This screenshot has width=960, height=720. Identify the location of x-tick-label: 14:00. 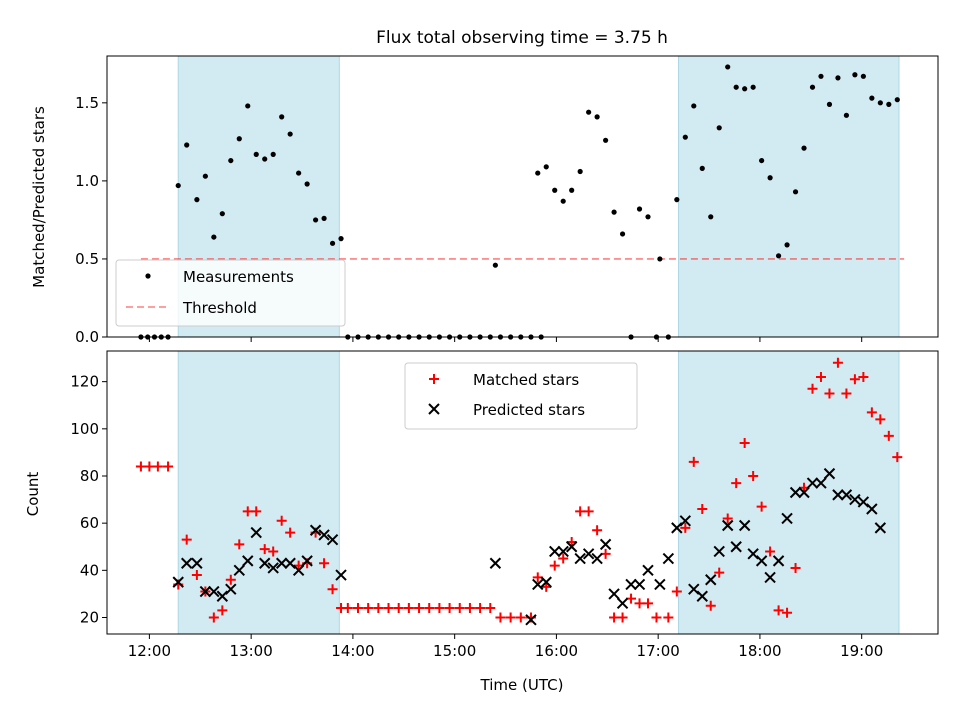
(352, 651).